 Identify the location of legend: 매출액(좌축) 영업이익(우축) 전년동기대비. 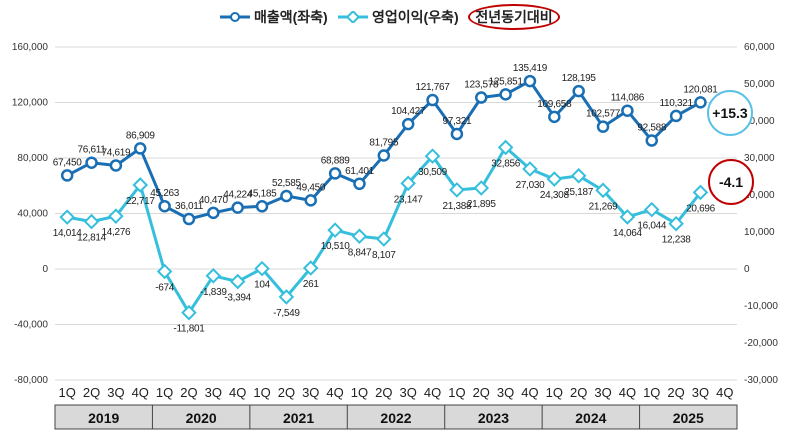
(394, 18).